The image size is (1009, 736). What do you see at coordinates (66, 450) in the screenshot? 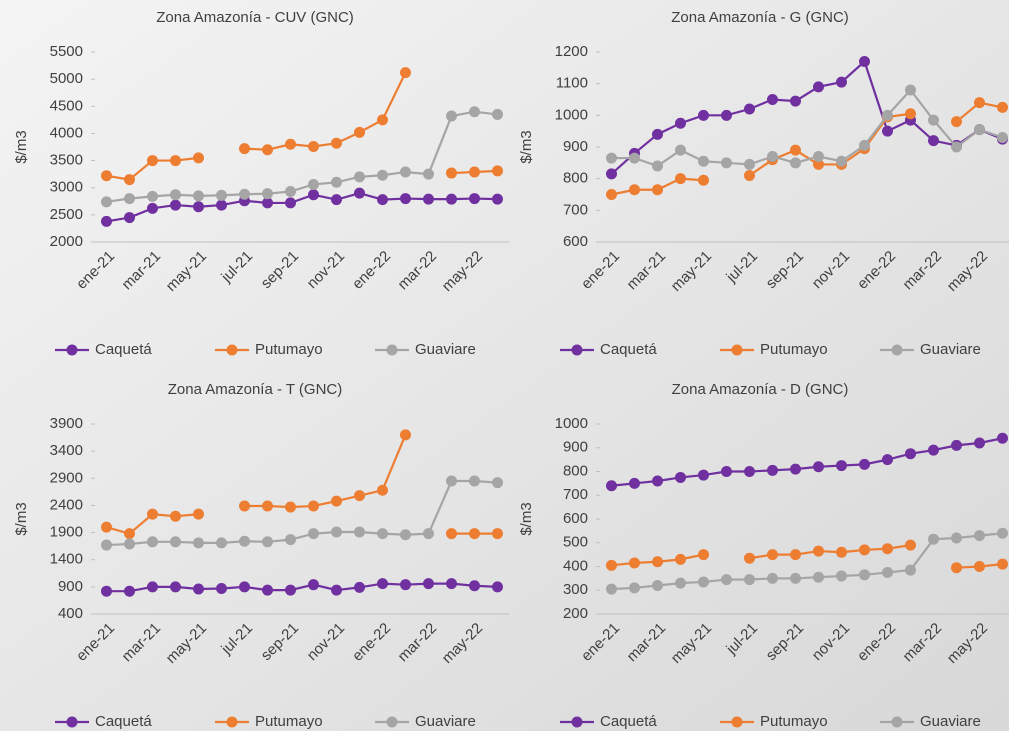
I see `y-tick-label: 3400` at bounding box center [66, 450].